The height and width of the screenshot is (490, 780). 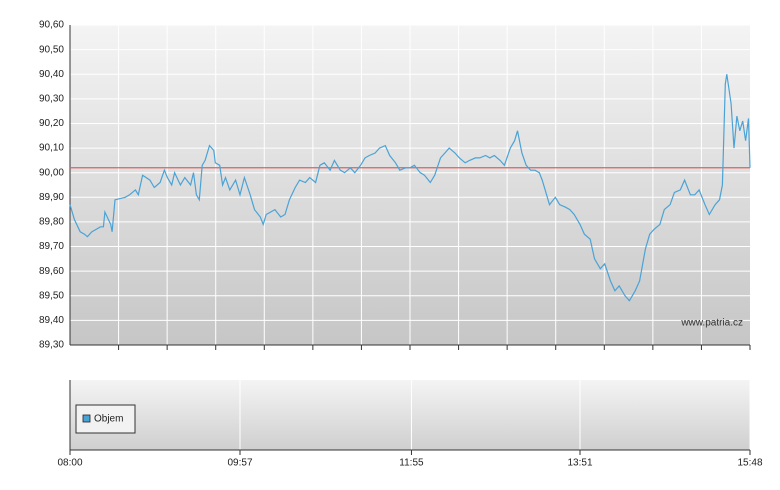 I want to click on x-tick-label: 08:00, so click(x=69, y=463).